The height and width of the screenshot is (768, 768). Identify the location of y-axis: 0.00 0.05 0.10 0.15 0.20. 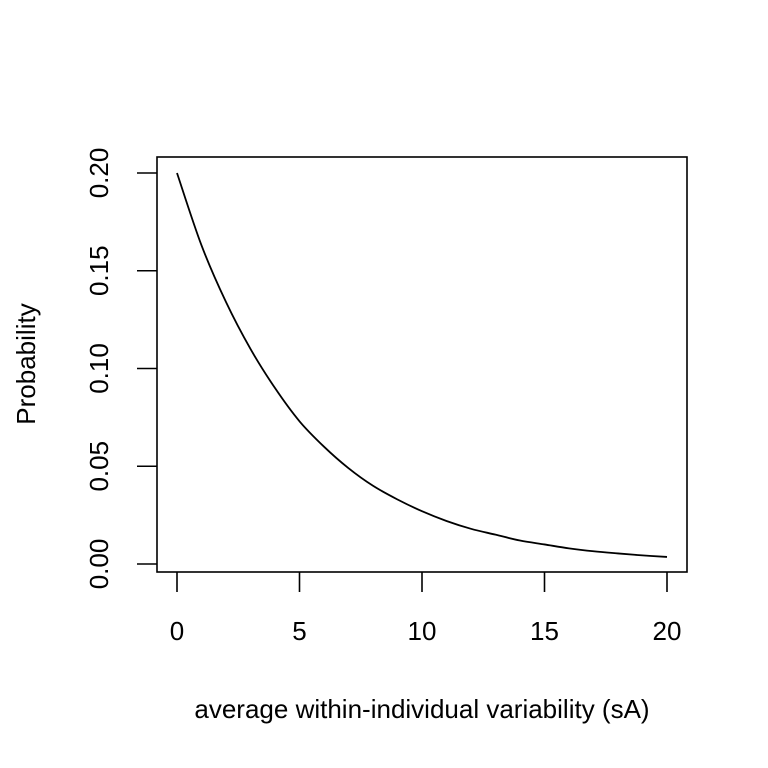
(120, 369).